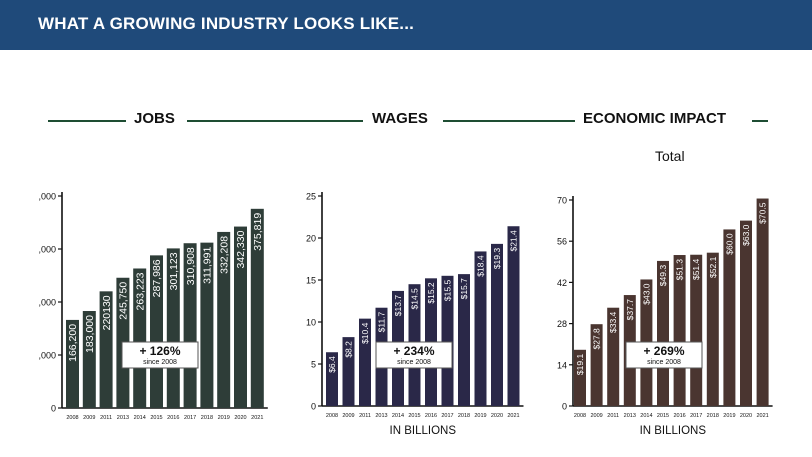  Describe the element at coordinates (414, 299) in the screenshot. I see `bar-data-label: $14.5` at that location.